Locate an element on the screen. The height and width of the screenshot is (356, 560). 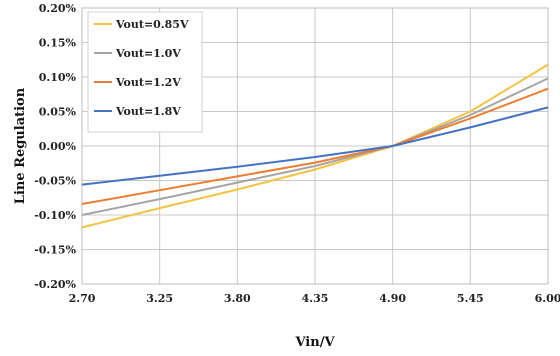
y-tick-label: -0.20% is located at coordinates (55, 284).